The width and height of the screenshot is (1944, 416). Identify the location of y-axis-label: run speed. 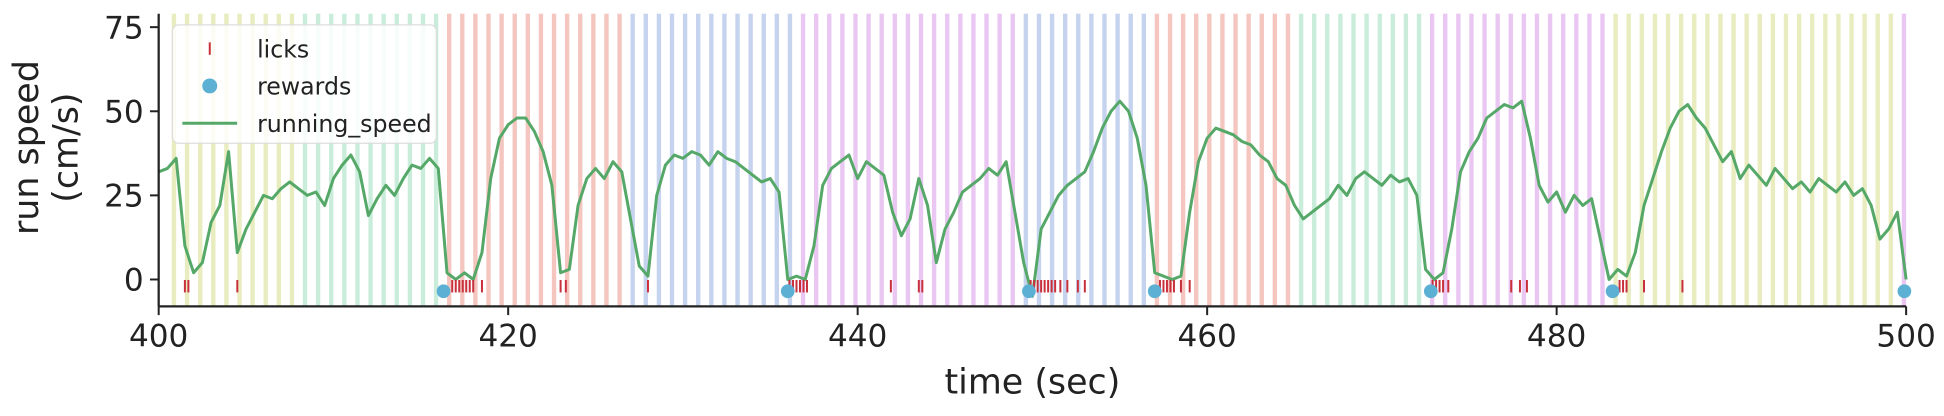
(27, 147).